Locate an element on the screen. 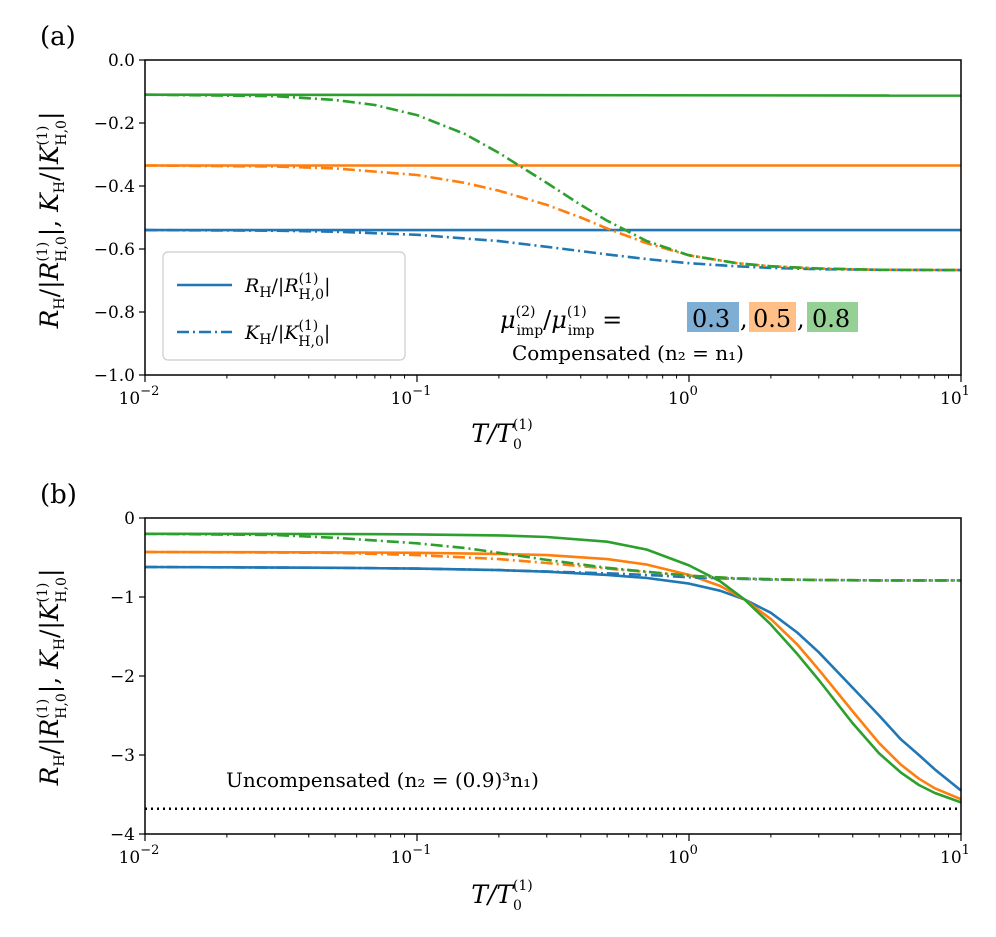 The width and height of the screenshot is (996, 937). value-box-blue is located at coordinates (713, 317).